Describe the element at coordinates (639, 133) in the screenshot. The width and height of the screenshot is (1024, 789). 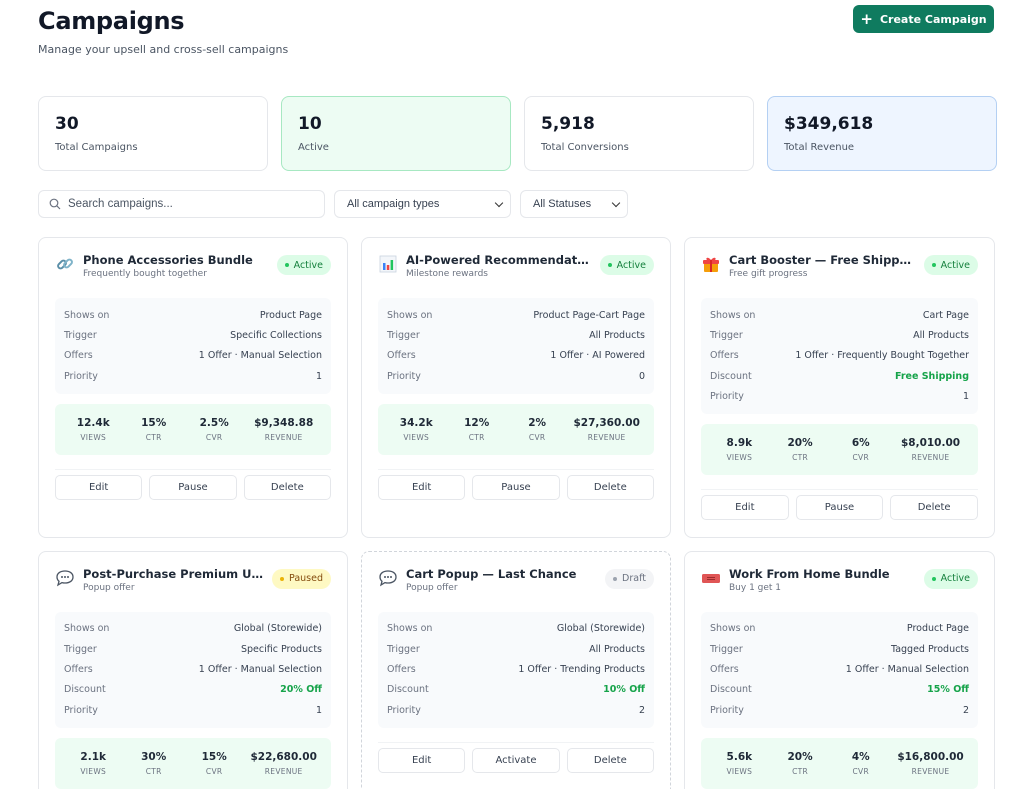
I see `stat-total-conversions: 5,918 Total Conversions` at that location.